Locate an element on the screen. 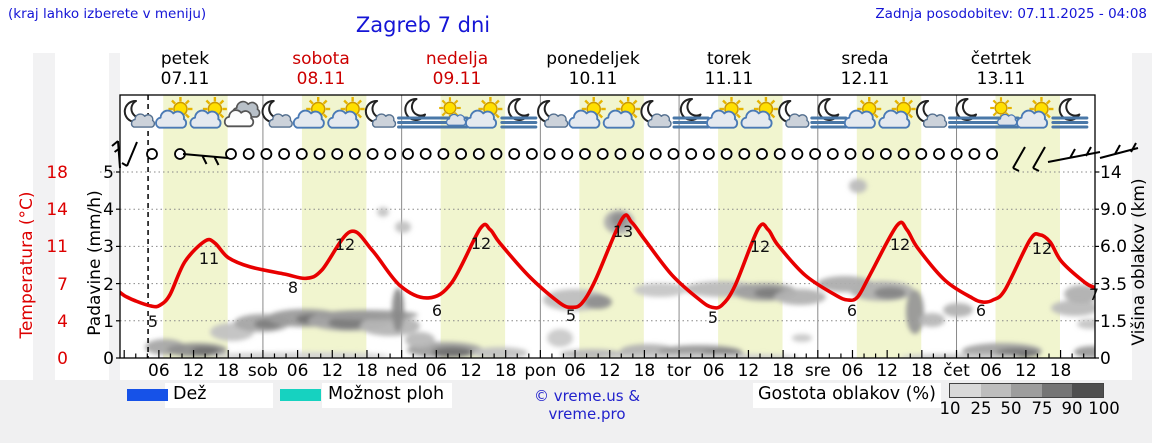 Image resolution: width=1152 pixels, height=443 pixels. rain-legend-box is located at coordinates (219, 395).